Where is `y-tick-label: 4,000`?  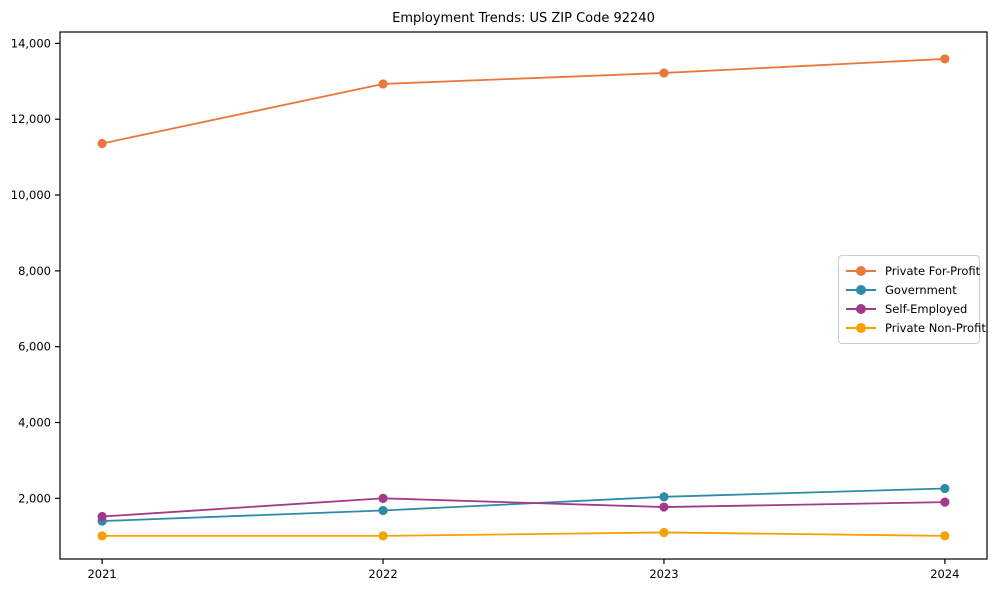 y-tick-label: 4,000 is located at coordinates (34, 423).